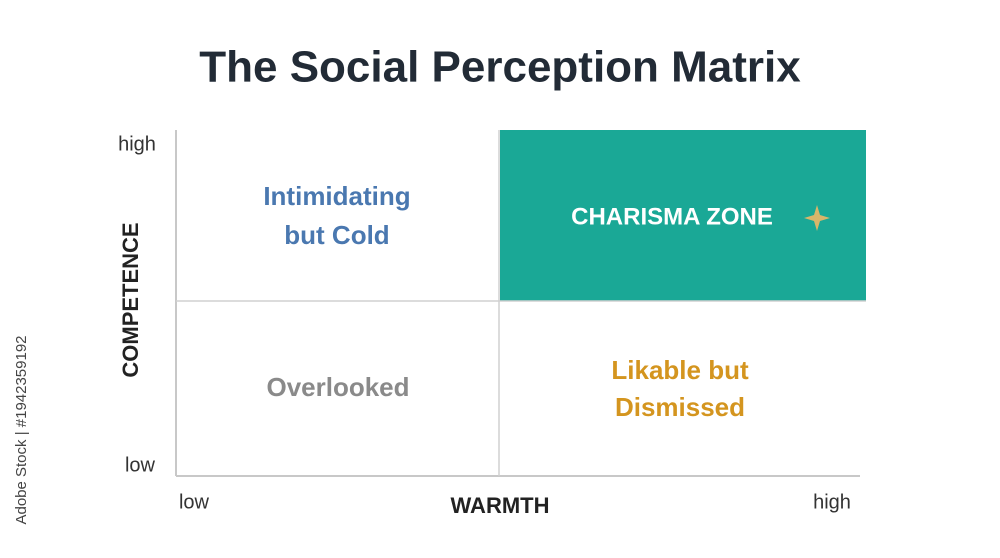 This screenshot has height=558, width=1000. What do you see at coordinates (336, 196) in the screenshot?
I see `quadrant-label: Intimidating` at bounding box center [336, 196].